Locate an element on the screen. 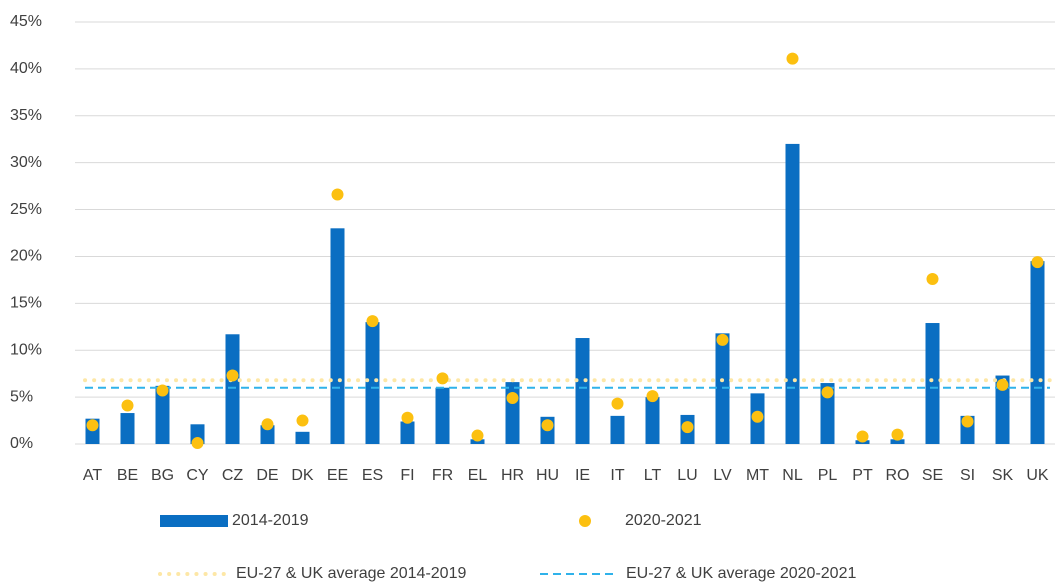 Image resolution: width=1055 pixels, height=583 pixels. x-tick-label: FI is located at coordinates (407, 475).